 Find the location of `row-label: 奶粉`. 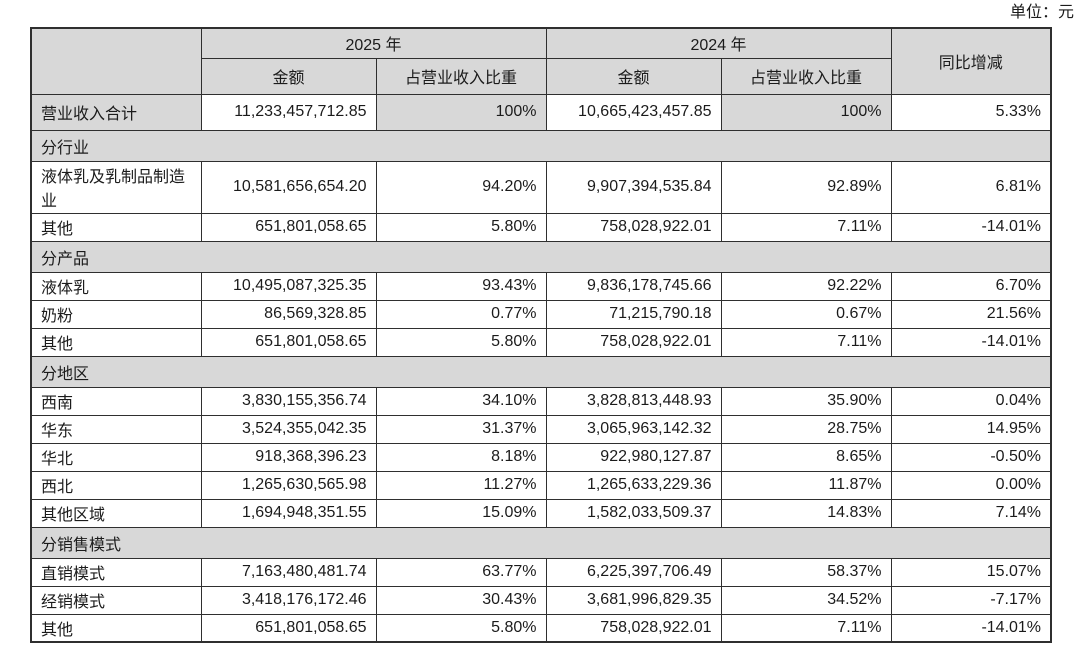

row-label: 奶粉 is located at coordinates (116, 314).